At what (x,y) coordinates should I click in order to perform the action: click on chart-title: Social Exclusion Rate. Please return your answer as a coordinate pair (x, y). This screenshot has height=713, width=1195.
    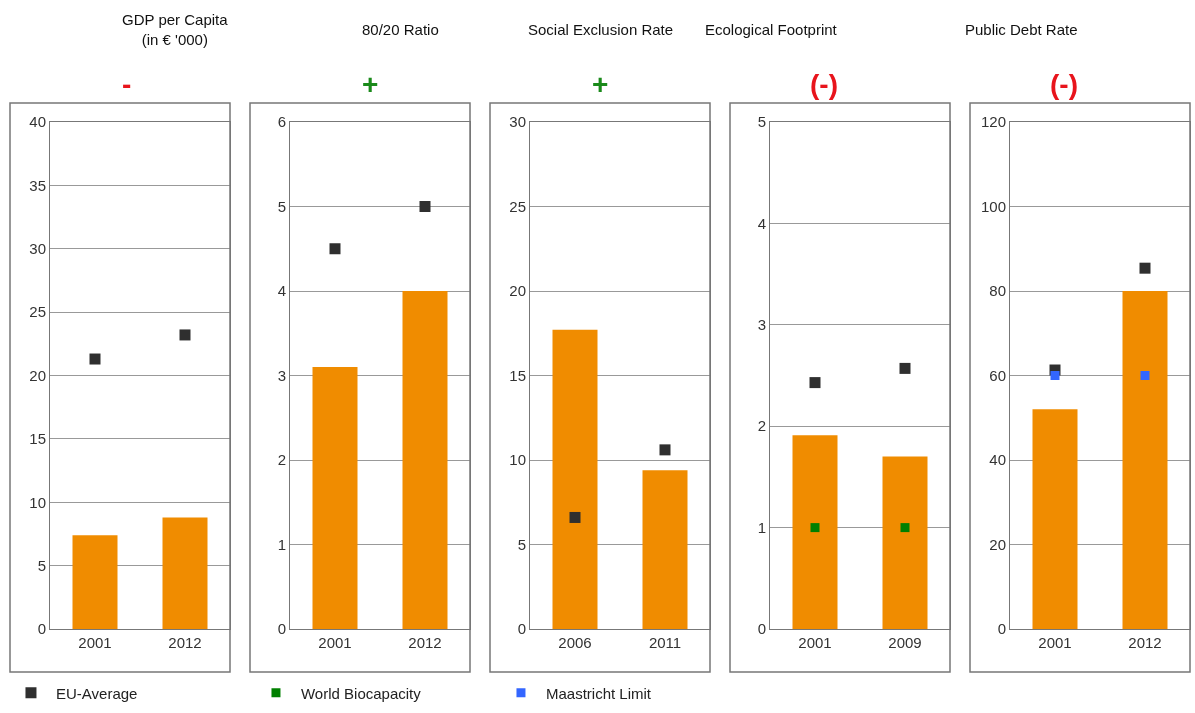
    Looking at the image, I should click on (601, 29).